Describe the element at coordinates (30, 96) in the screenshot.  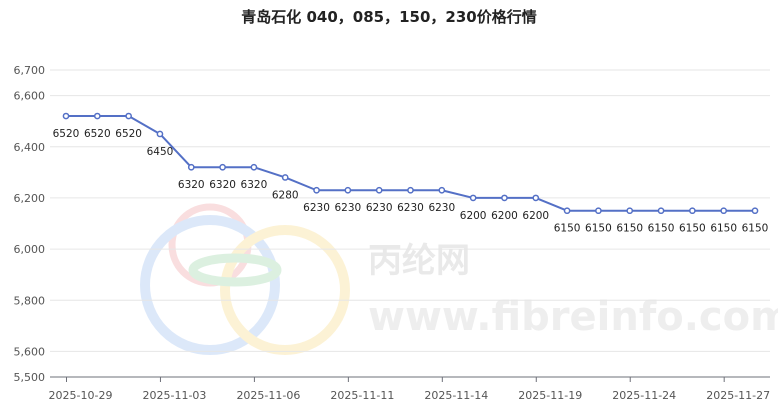
I see `y-tick-label: 6,600` at that location.